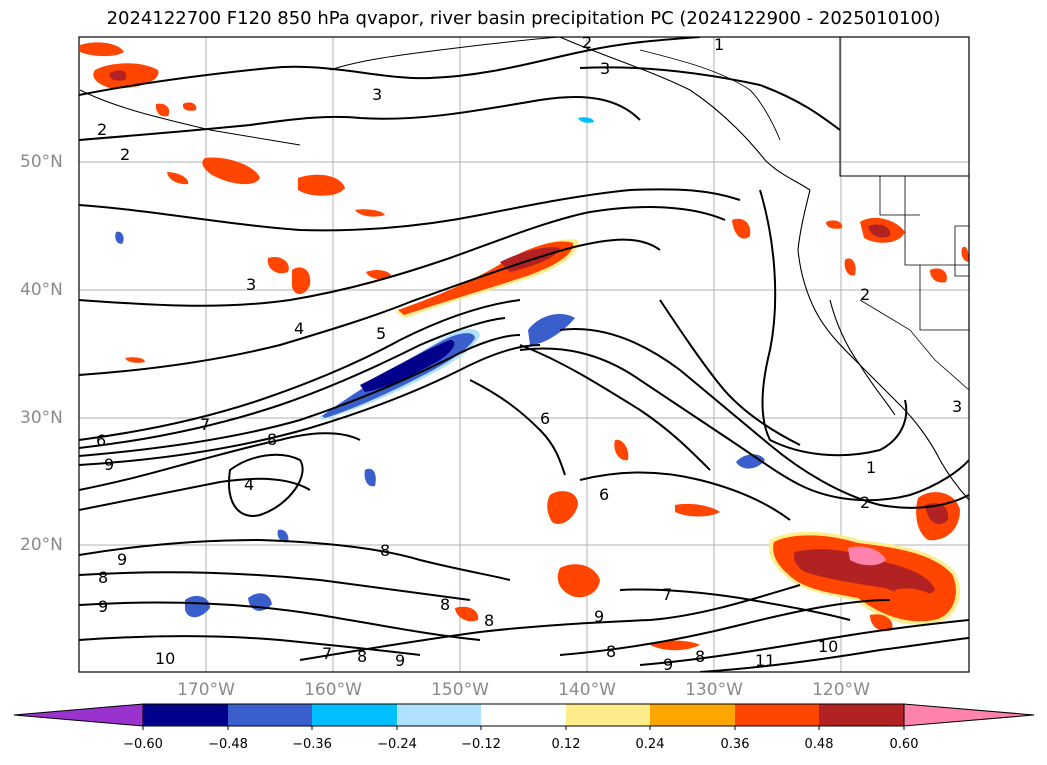  What do you see at coordinates (102, 49) in the screenshot?
I see `precip-blob-nw0` at bounding box center [102, 49].